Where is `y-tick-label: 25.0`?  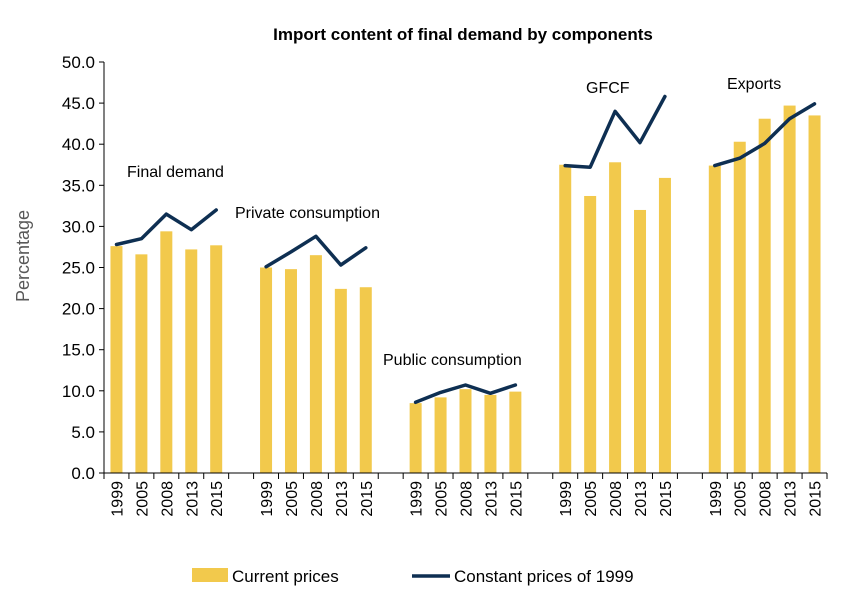 y-tick-label: 25.0 is located at coordinates (78, 268).